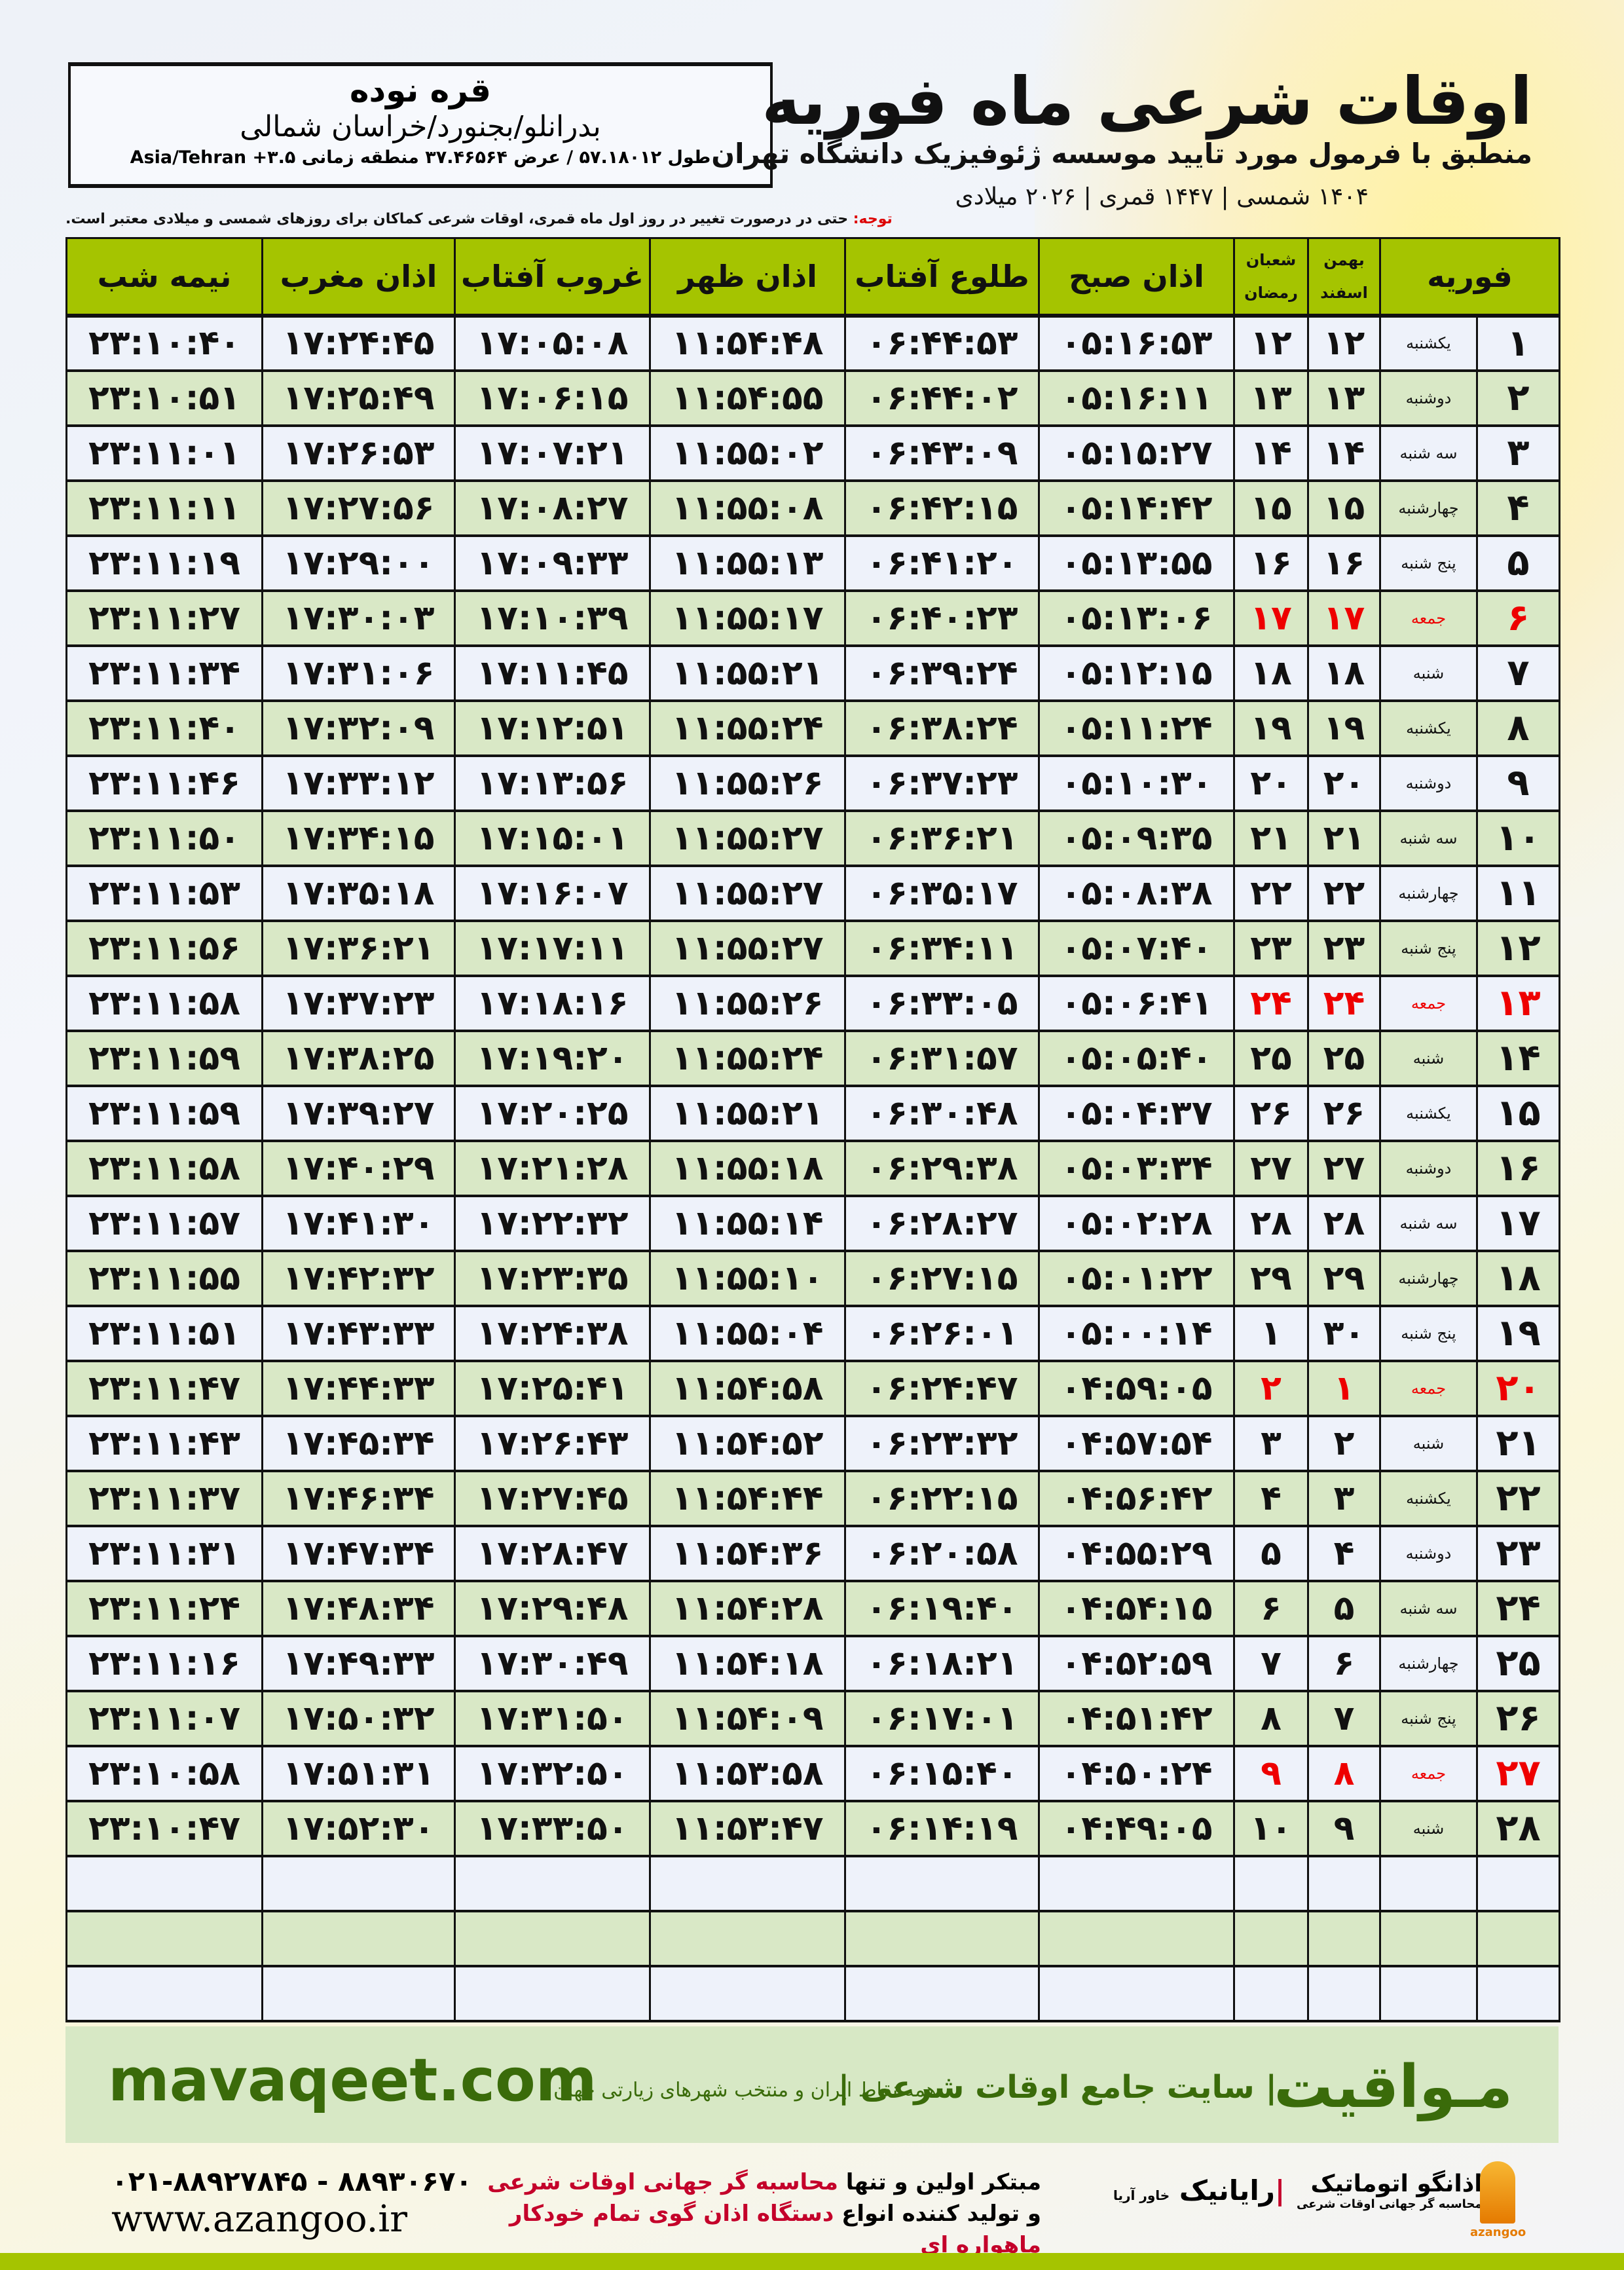  What do you see at coordinates (552, 1278) in the screenshot?
I see `cell-sunset: ۱۷:۲۳:۳۵` at bounding box center [552, 1278].